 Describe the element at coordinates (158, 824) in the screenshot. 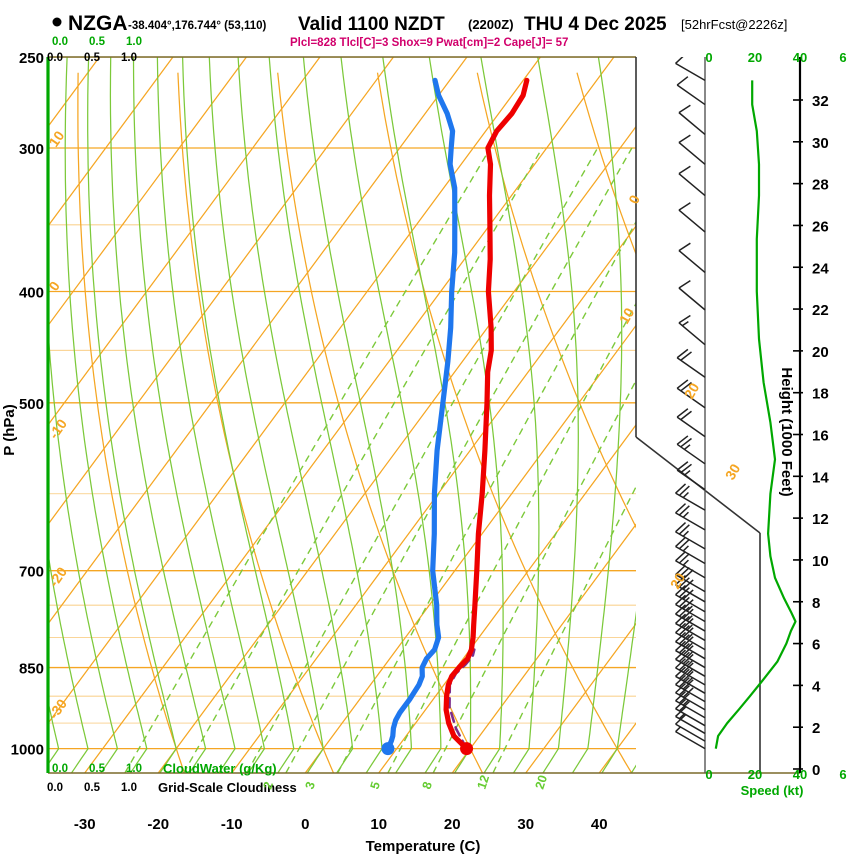

I see `temperature-tick--20: -20` at that location.